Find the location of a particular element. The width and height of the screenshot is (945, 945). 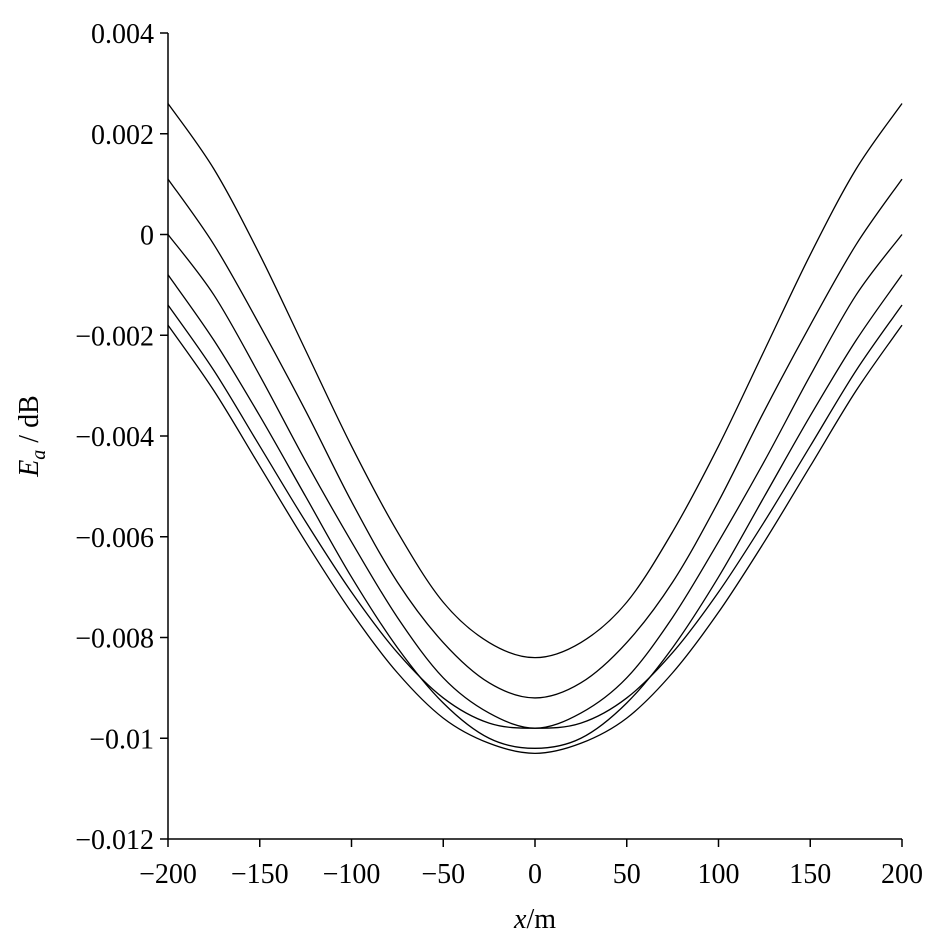

y-tick-label: −0.006 is located at coordinates (114, 538).